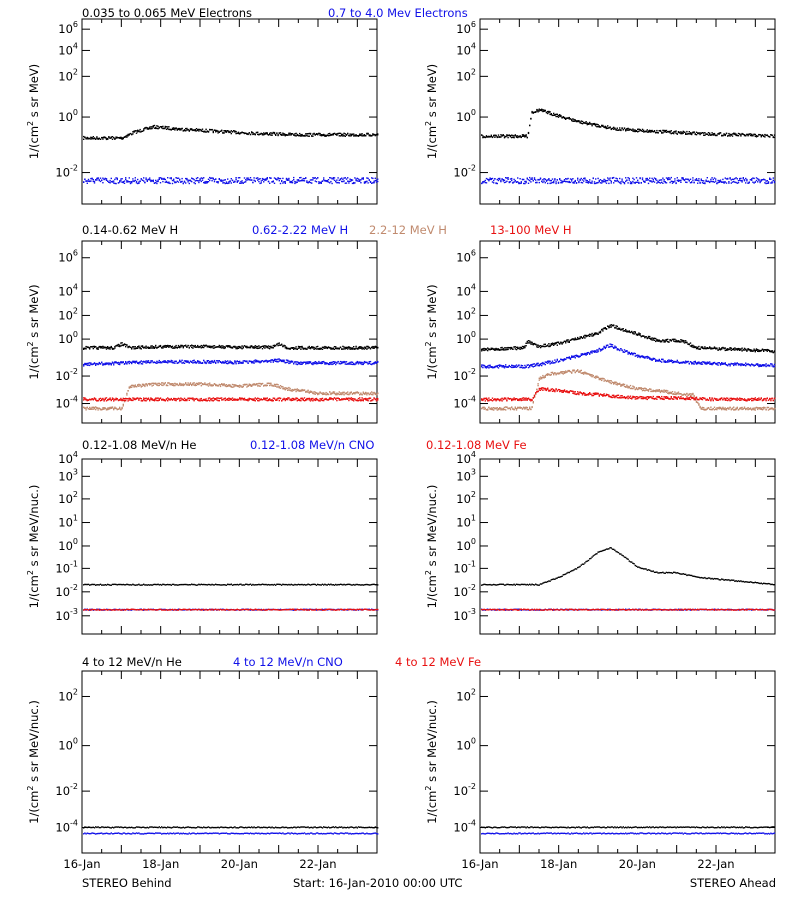 The height and width of the screenshot is (900, 800). What do you see at coordinates (466, 116) in the screenshot?
I see `y-tick-label: 100` at bounding box center [466, 116].